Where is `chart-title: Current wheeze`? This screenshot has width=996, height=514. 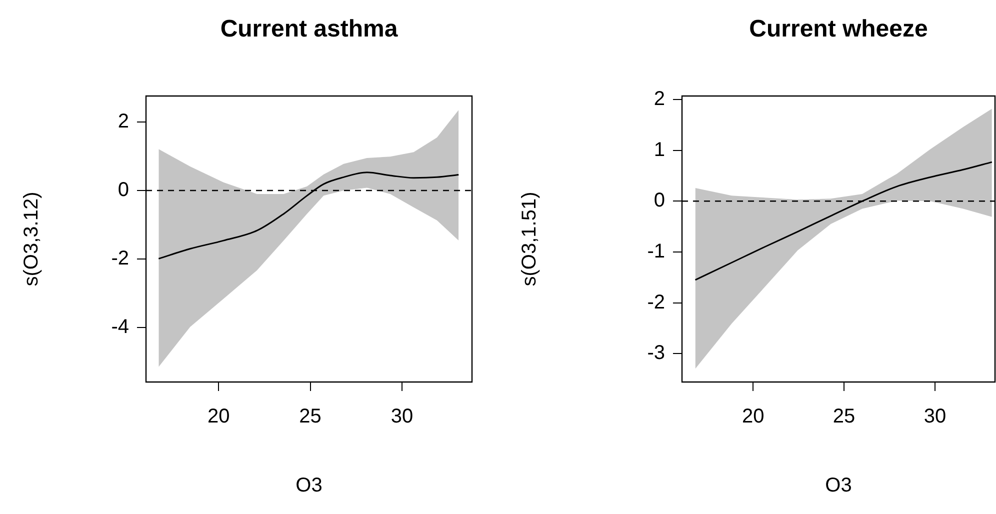
chart-title: Current wheeze is located at coordinates (838, 29).